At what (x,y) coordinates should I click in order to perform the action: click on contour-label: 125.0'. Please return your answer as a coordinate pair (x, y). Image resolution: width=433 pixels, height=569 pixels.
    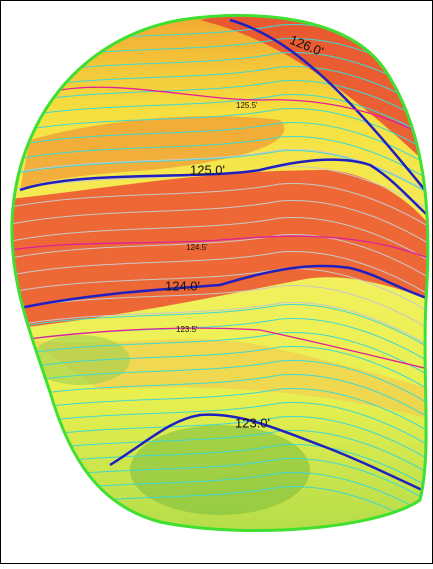
    Looking at the image, I should click on (207, 169).